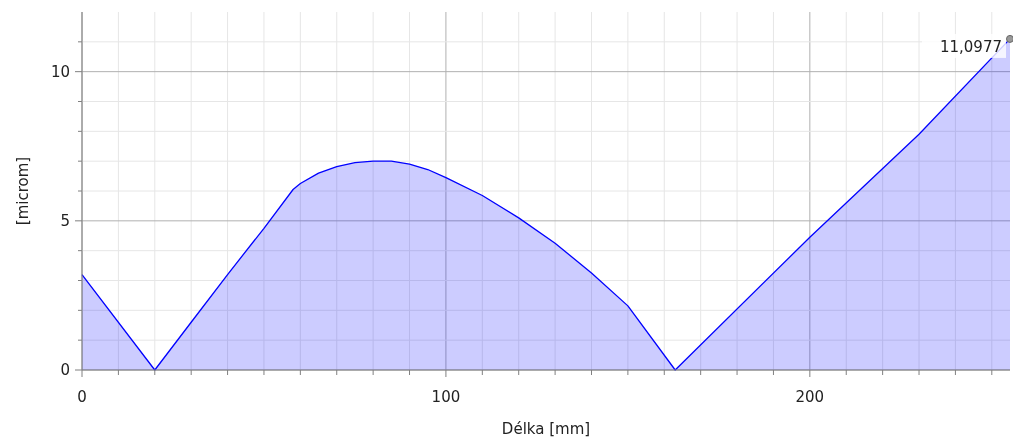 Image resolution: width=1013 pixels, height=442 pixels. What do you see at coordinates (82, 397) in the screenshot?
I see `x-tick-label: 0` at bounding box center [82, 397].